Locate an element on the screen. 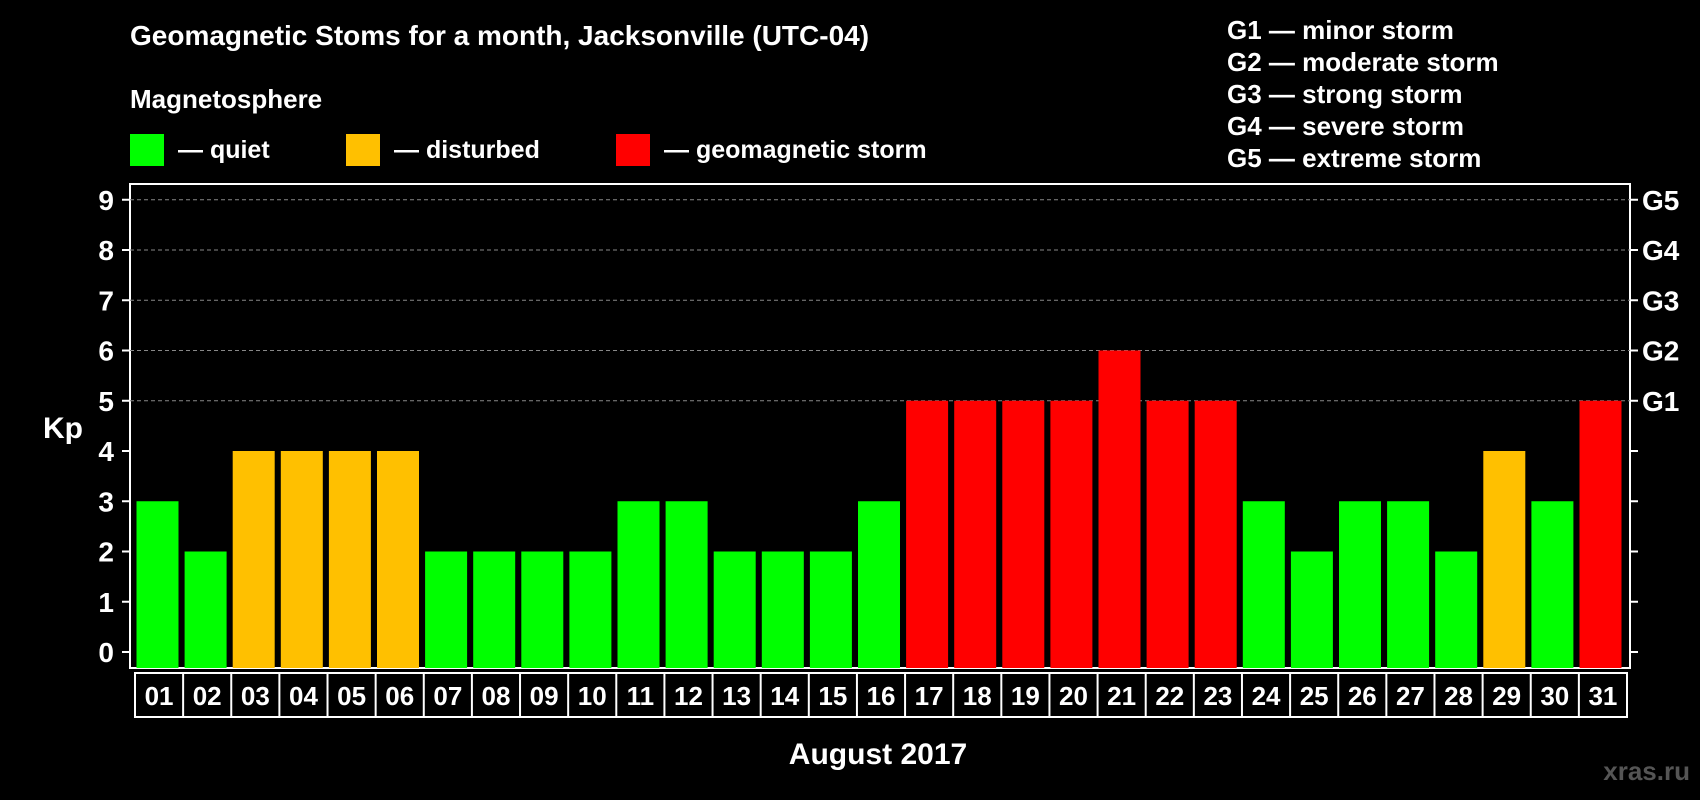 Image resolution: width=1700 pixels, height=800 pixels. legend-item-disturbed: — disturbed is located at coordinates (443, 150).